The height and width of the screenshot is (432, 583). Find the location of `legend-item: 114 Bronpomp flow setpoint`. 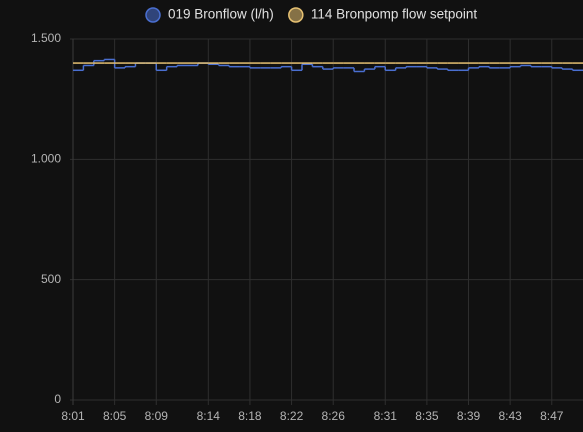

legend-item: 114 Bronpomp flow setpoint is located at coordinates (383, 15).